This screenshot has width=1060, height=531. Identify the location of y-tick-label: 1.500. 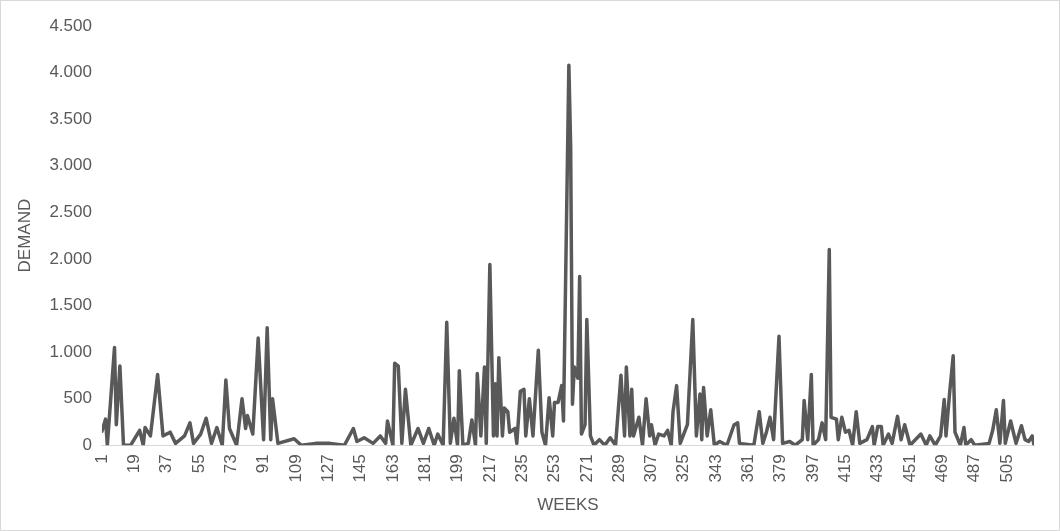
(70, 305).